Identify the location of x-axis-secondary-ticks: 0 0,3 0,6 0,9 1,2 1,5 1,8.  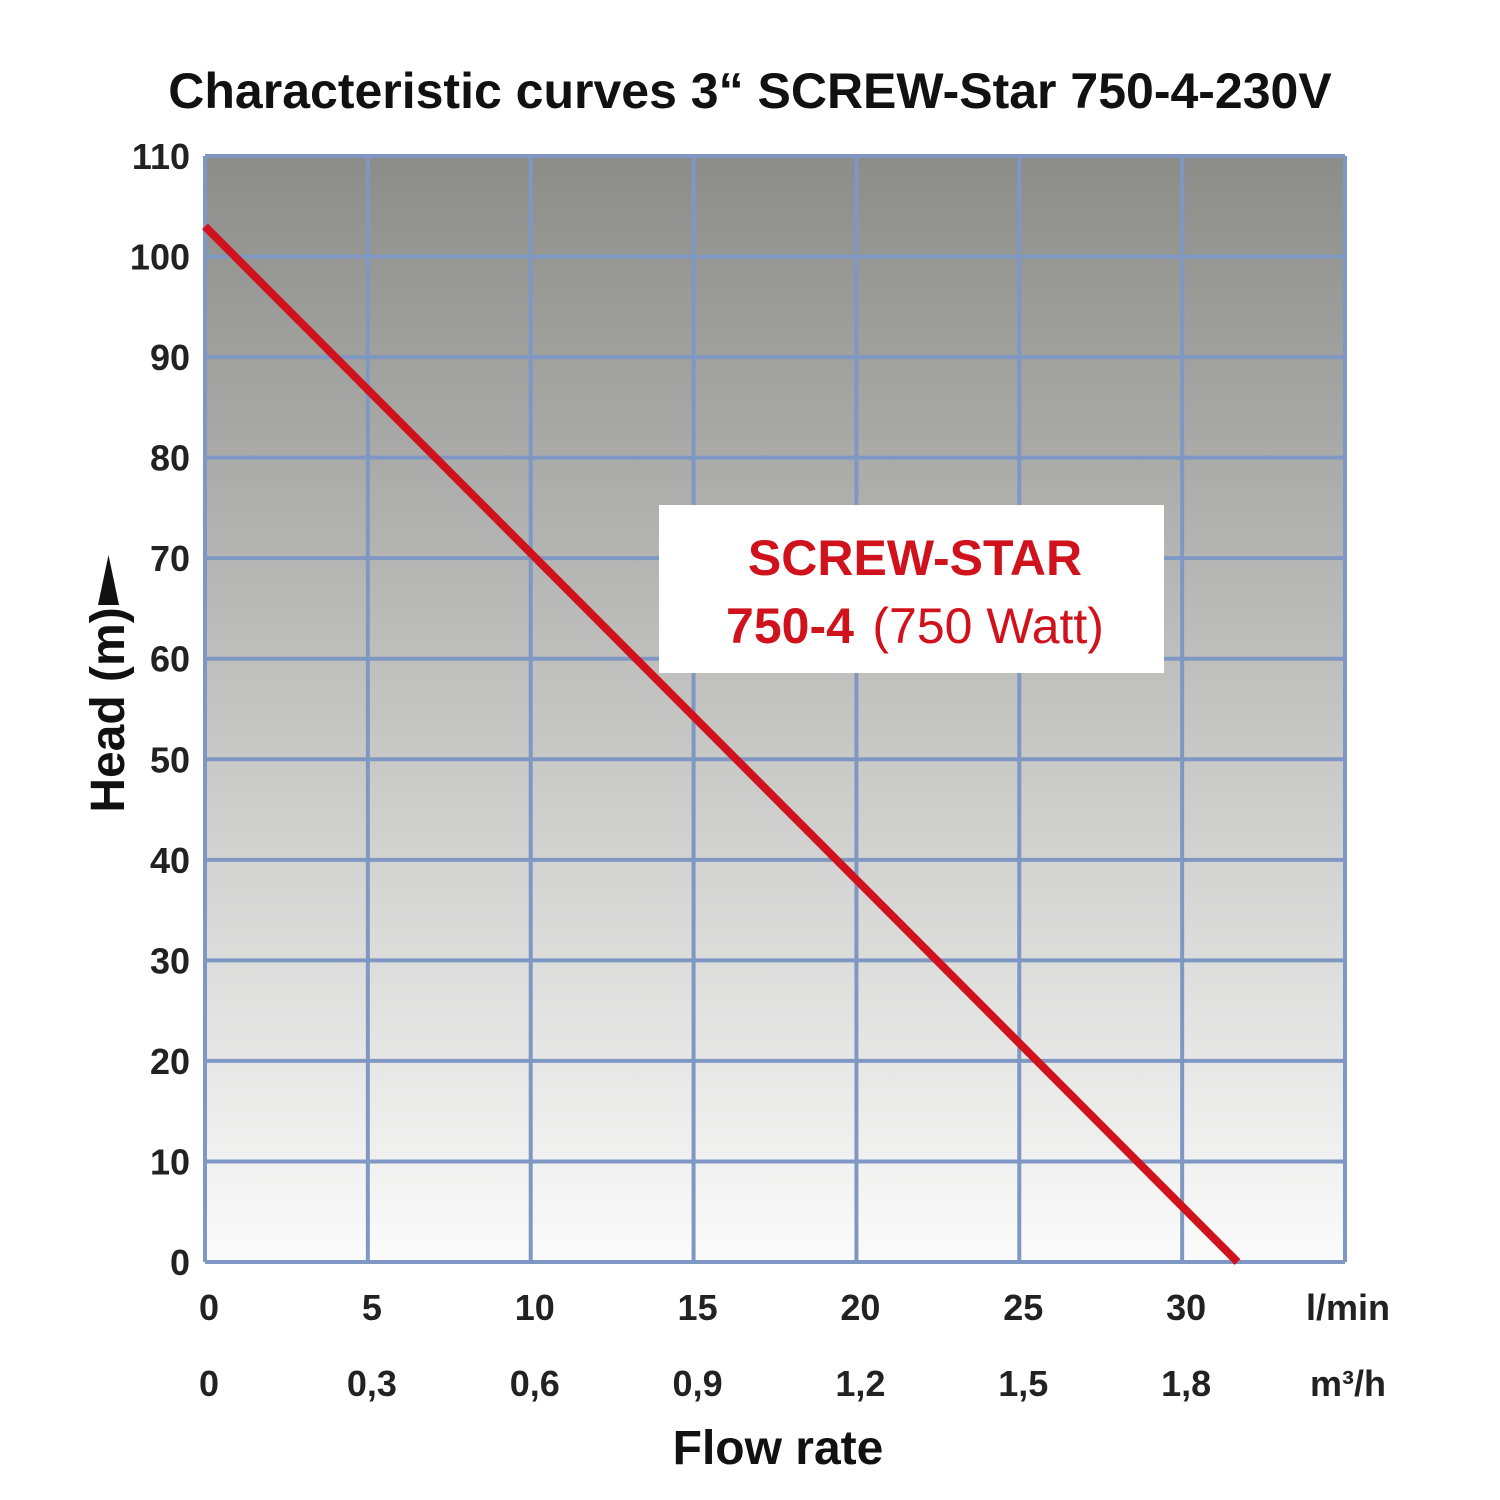
(705, 1383).